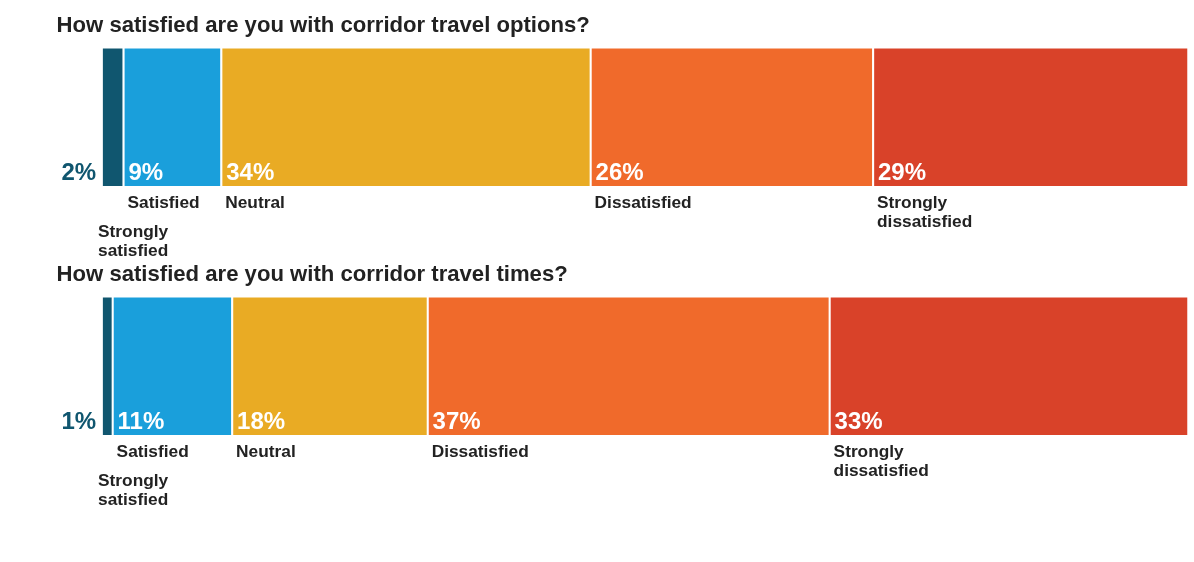  I want to click on data-label: 1%, so click(79, 421).